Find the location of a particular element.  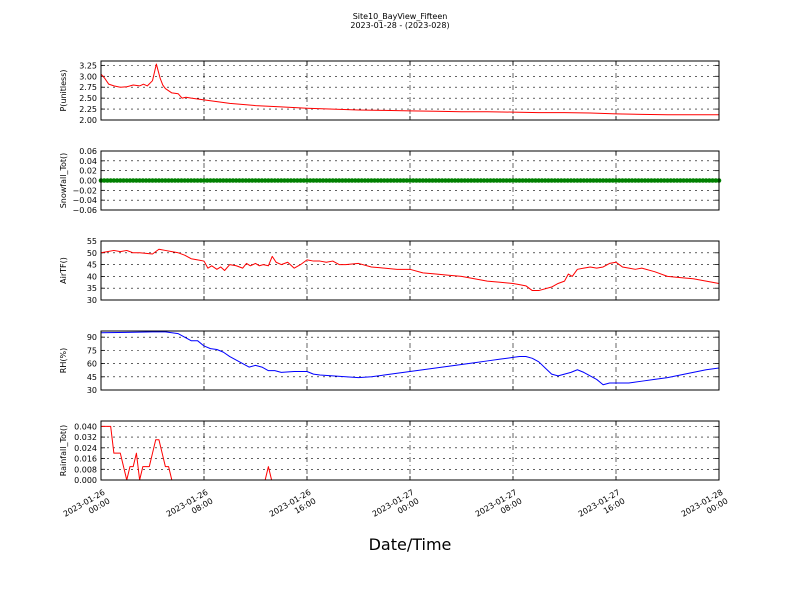

chart-subtitle: 2023-01-28 - (2023-028) is located at coordinates (399, 25).